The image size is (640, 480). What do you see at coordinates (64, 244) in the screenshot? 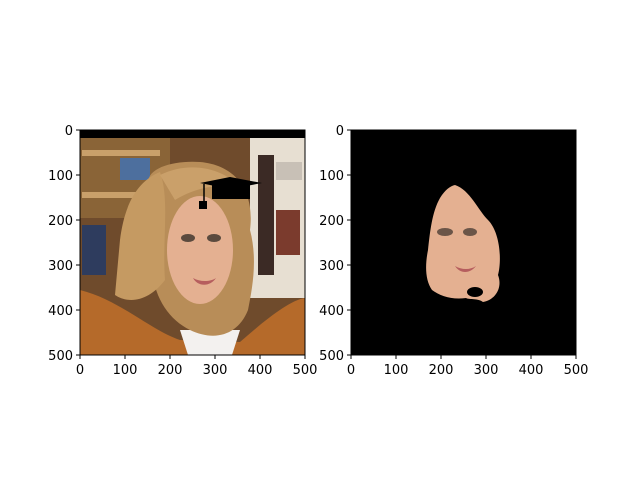
I see `left-y-ticks: 0 100 200 300 400 500` at bounding box center [64, 244].